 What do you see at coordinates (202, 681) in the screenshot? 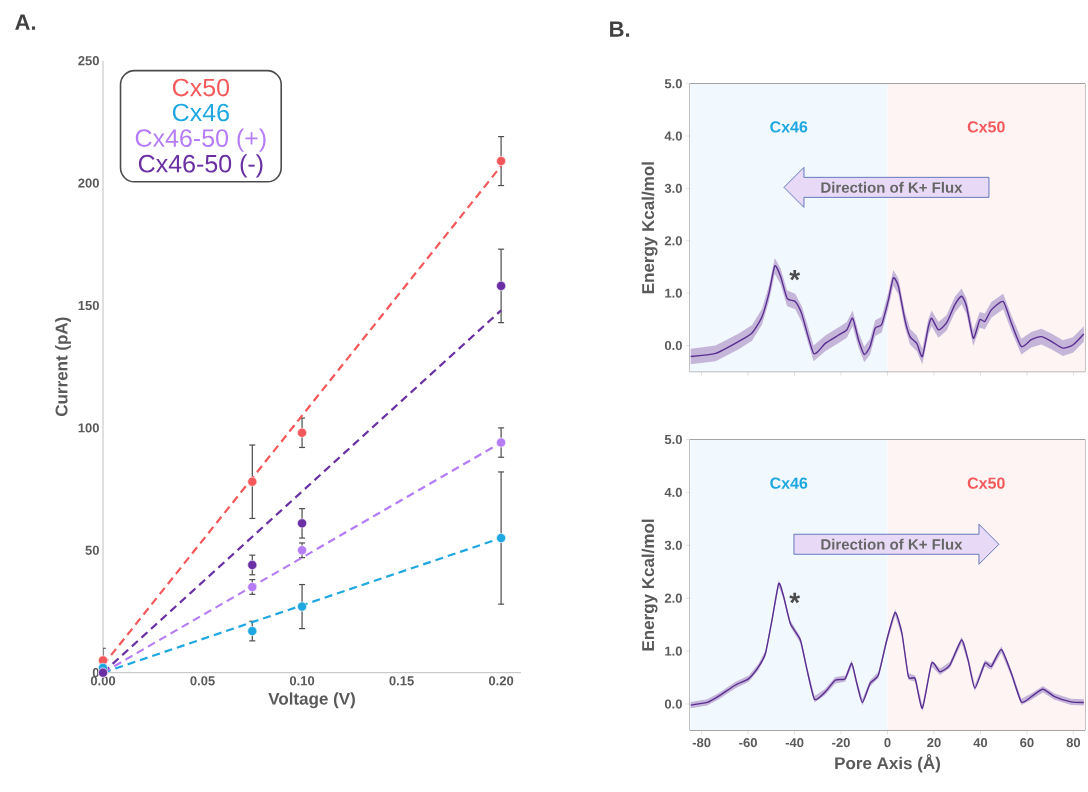
I see `x-tick-label: 0.05` at bounding box center [202, 681].